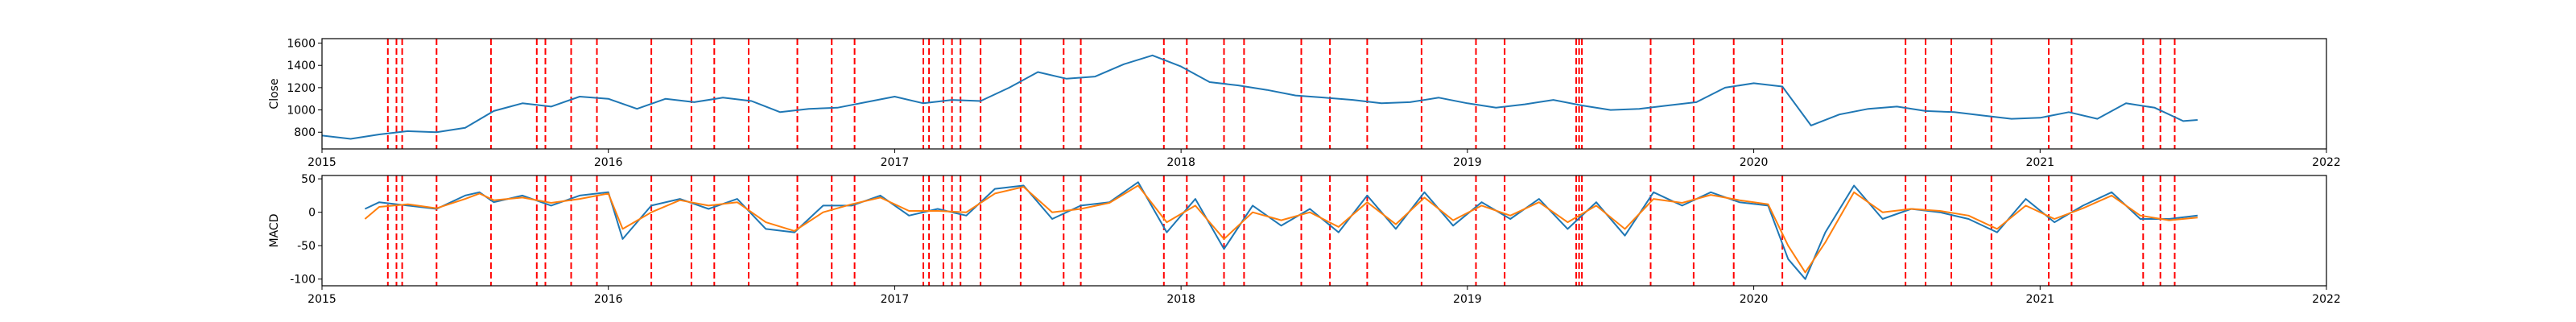 The height and width of the screenshot is (322, 2576). I want to click on close-y-tick-label-0: 800, so click(305, 132).